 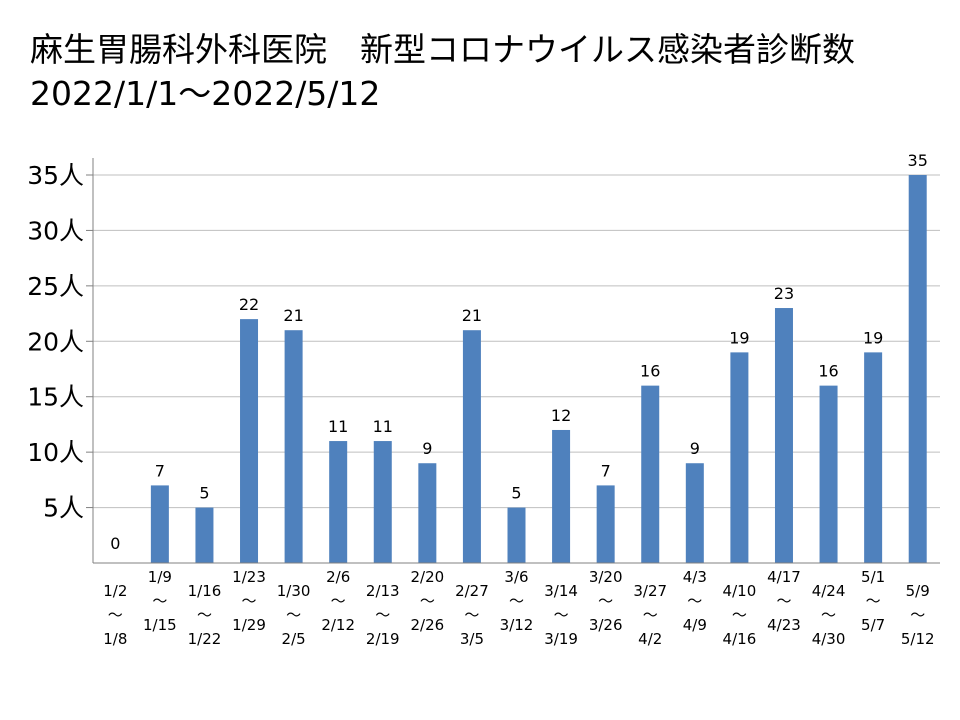 I want to click on x-category-start: 3/6, so click(x=516, y=577).